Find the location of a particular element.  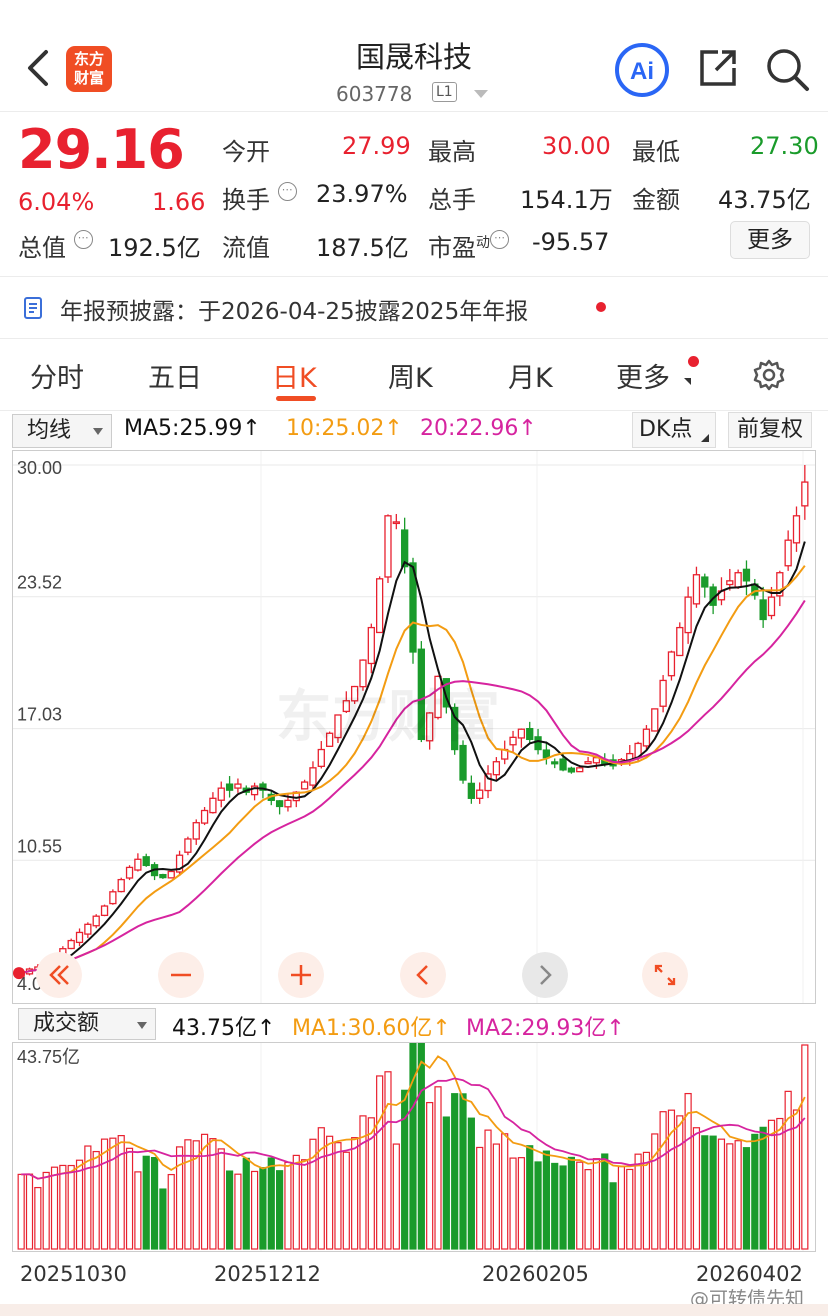

tab-more-caret-icon is located at coordinates (687, 381).